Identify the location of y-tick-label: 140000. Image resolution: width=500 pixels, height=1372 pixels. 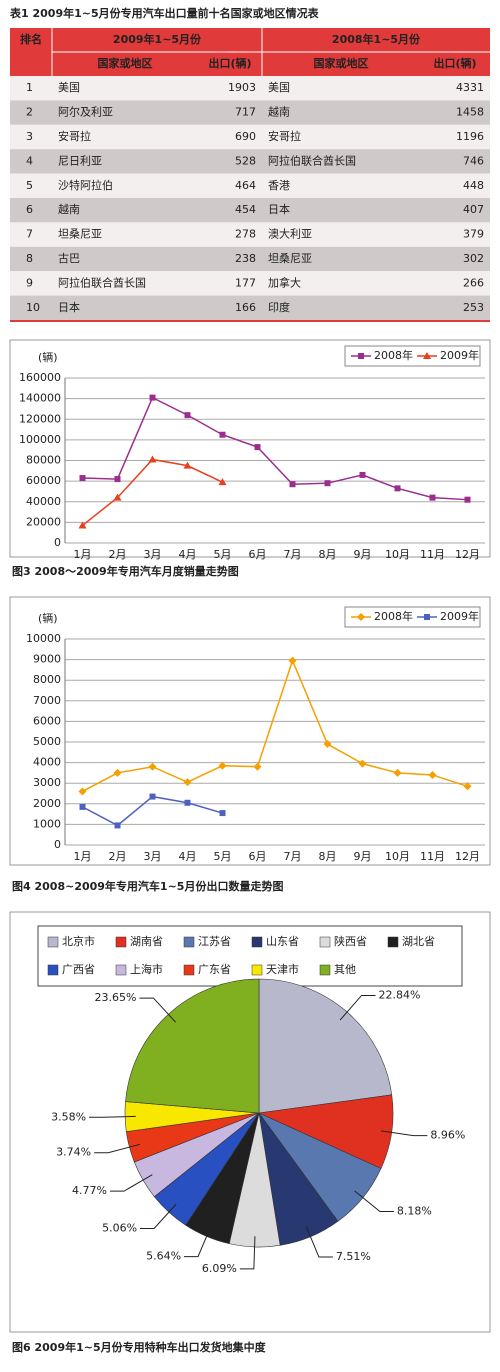
(40, 398).